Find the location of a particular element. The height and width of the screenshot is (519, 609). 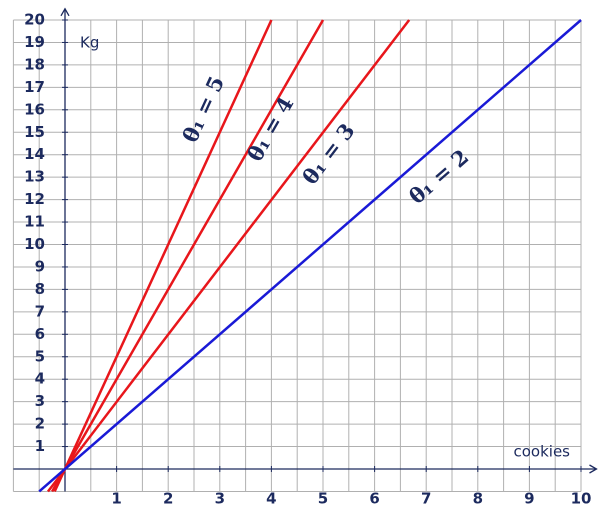

line-label: θ₁ = 5 is located at coordinates (203, 109).